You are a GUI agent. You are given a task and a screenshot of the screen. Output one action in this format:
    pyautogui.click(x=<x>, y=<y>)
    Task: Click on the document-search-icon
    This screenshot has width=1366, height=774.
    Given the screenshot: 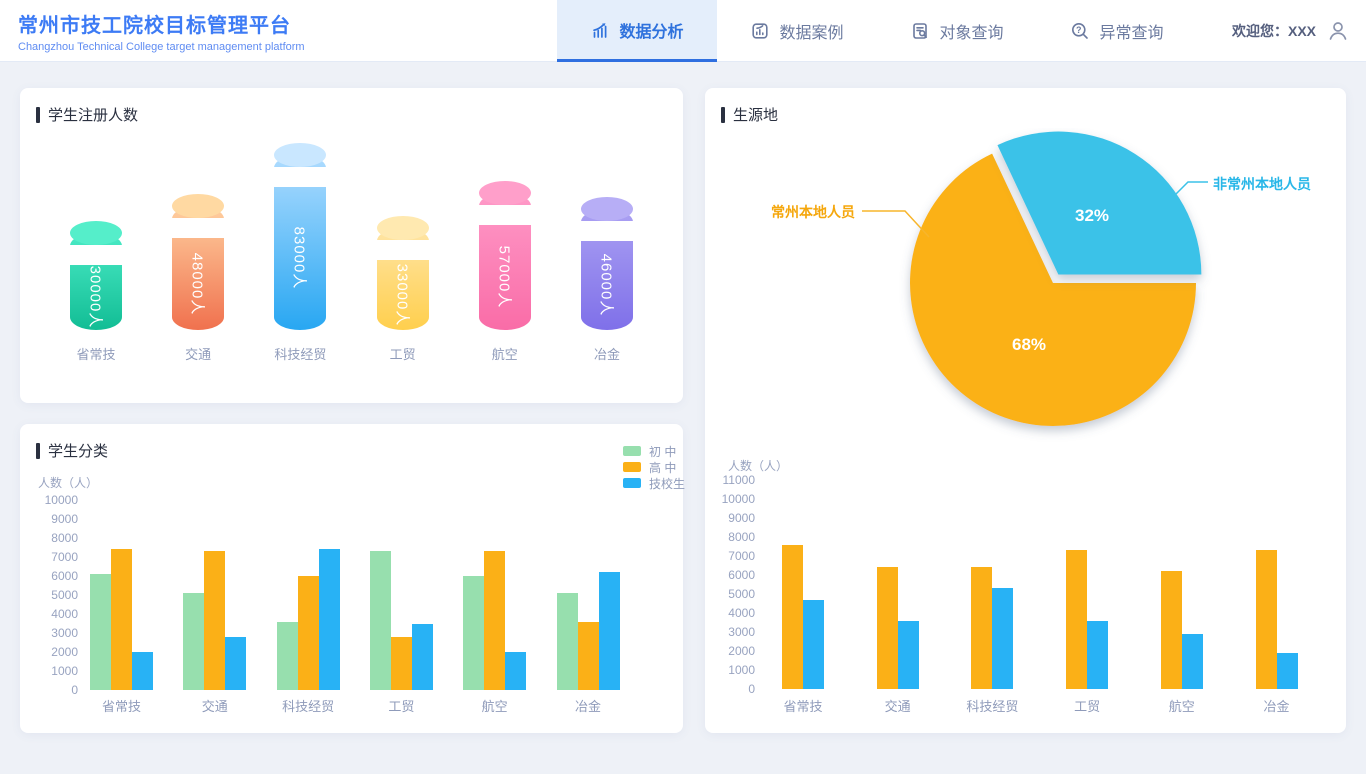 What is the action you would take?
    pyautogui.click(x=920, y=31)
    